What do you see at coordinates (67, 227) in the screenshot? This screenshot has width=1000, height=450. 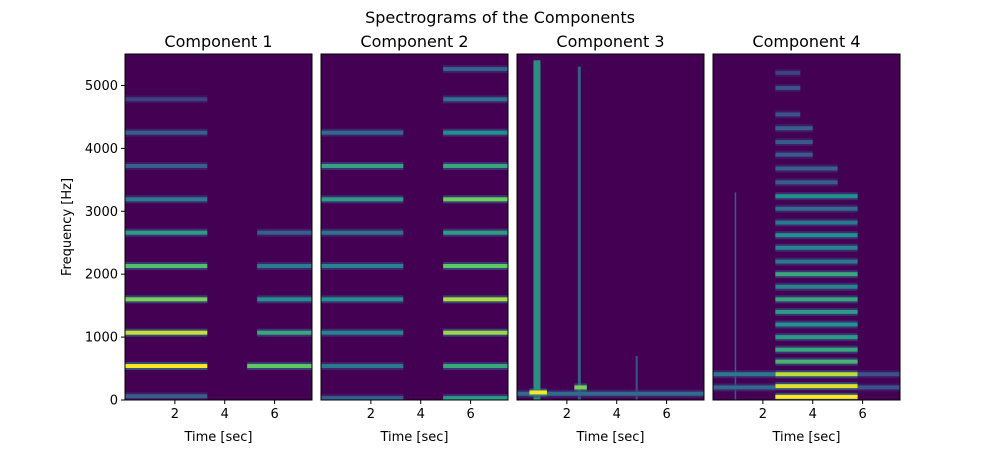 I see `y-axis-label: Frequency [Hz]` at bounding box center [67, 227].